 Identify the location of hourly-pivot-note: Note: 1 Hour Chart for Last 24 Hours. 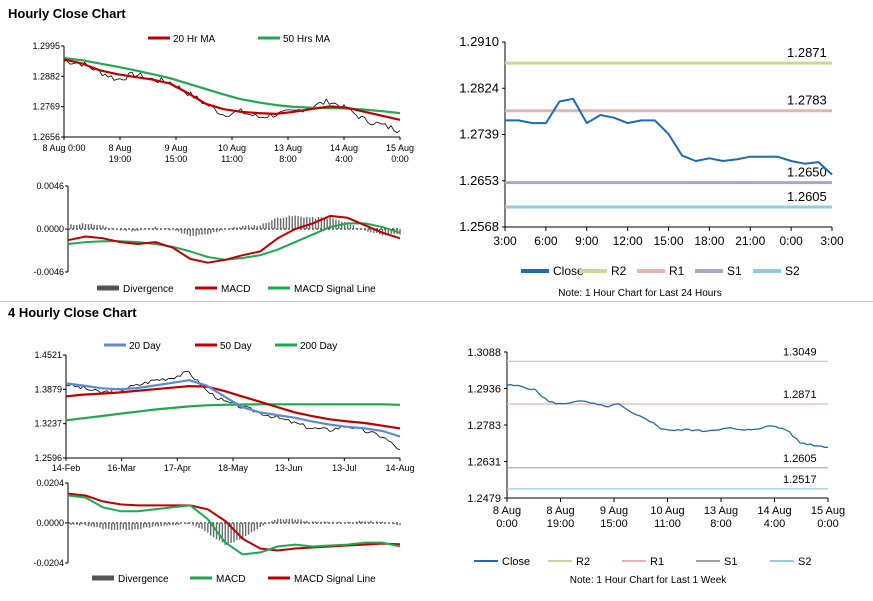
(639, 293).